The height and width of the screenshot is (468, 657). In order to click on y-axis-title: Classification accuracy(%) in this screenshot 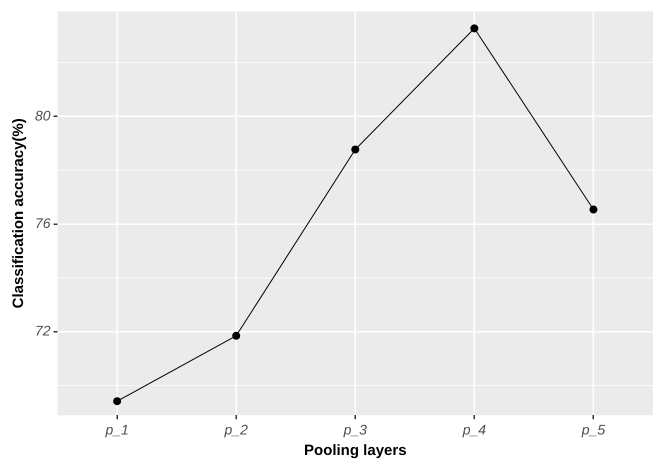, I will do `click(19, 213)`.